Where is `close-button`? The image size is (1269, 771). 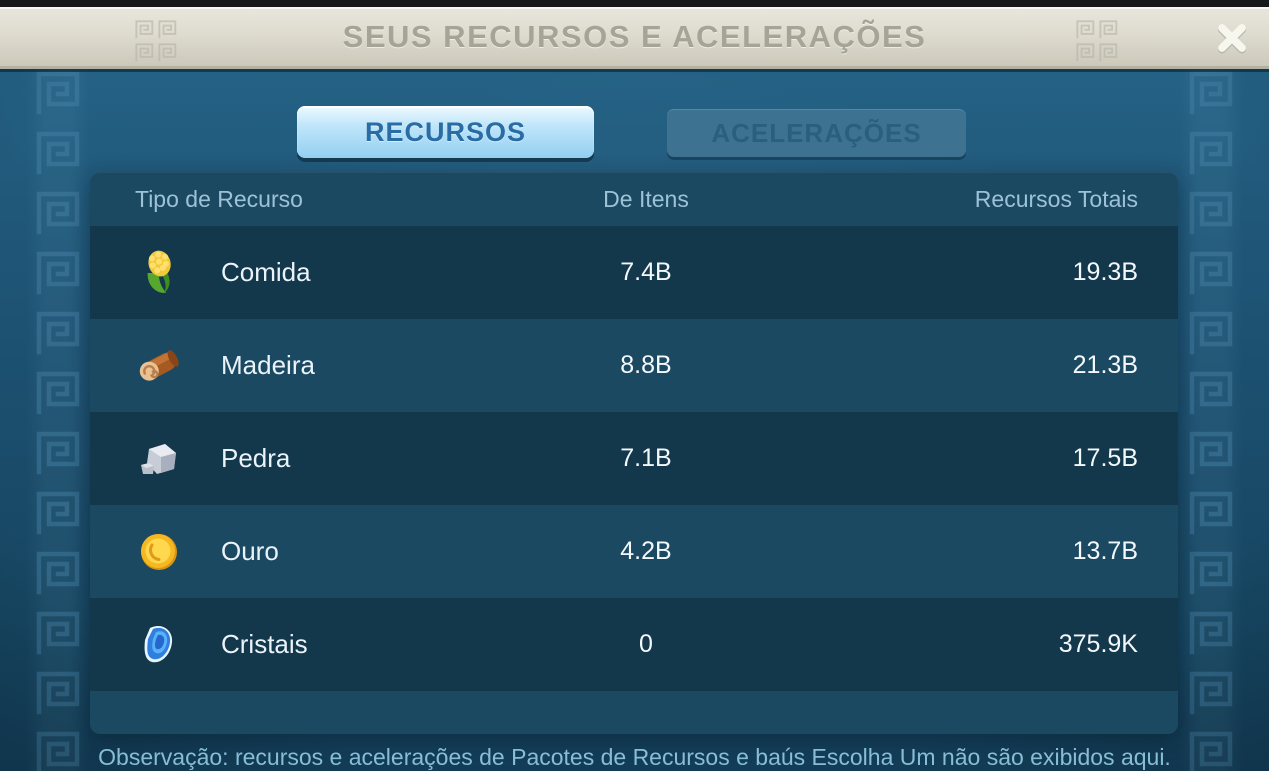 close-button is located at coordinates (1232, 38).